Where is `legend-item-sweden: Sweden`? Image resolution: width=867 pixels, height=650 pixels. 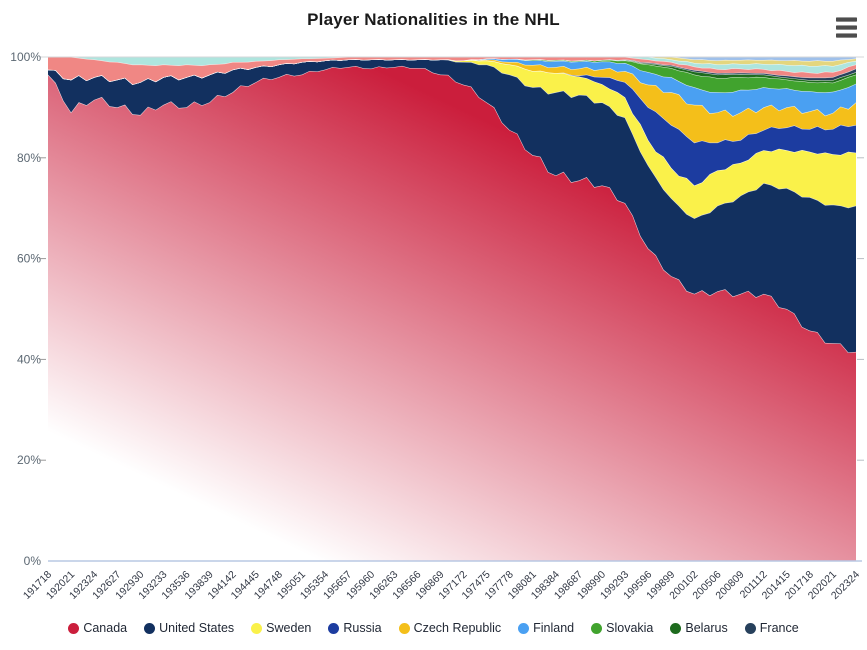
legend-item-sweden: Sweden is located at coordinates (281, 628).